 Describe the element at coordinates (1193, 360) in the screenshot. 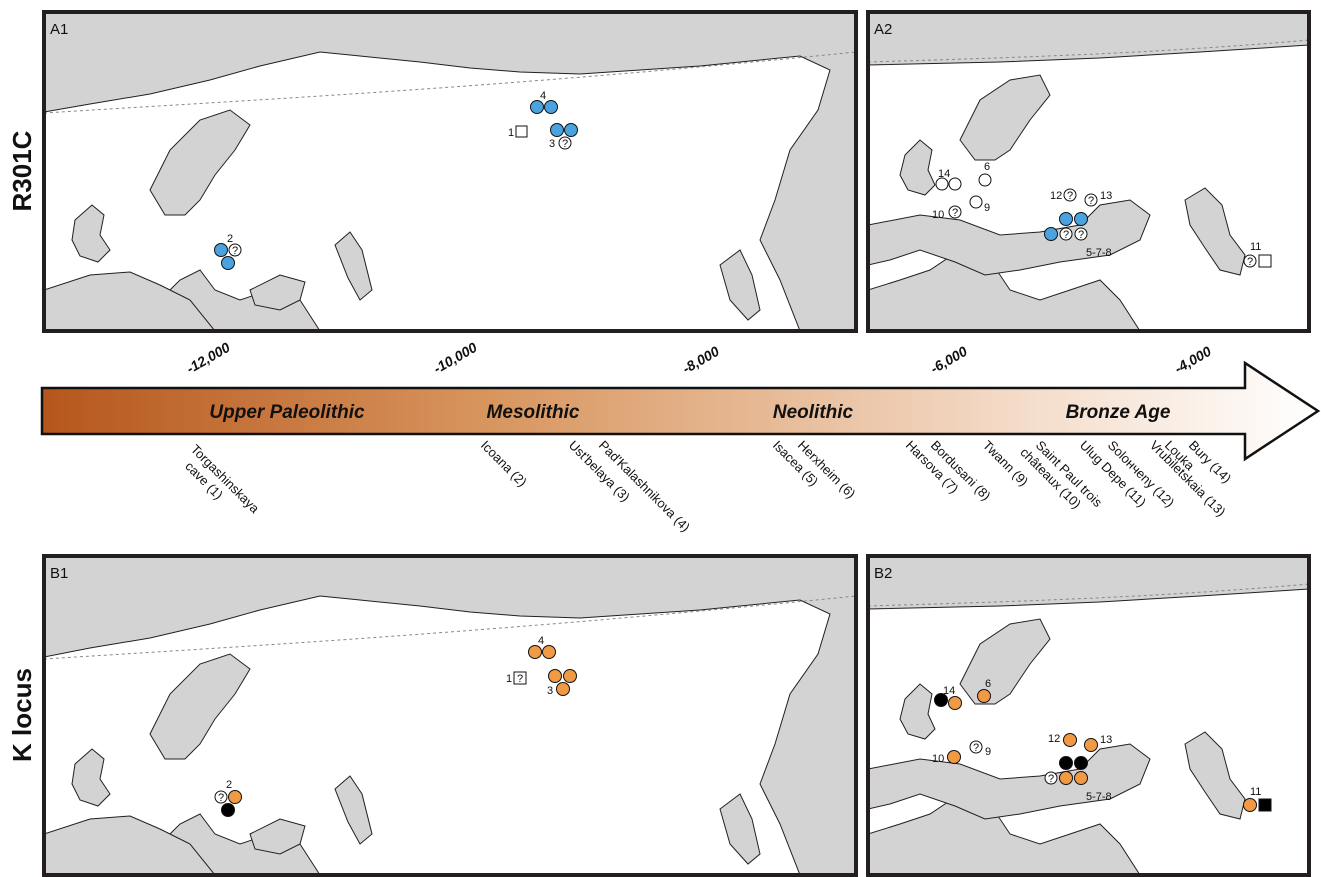

I see `timeline-tick: -4,000` at that location.